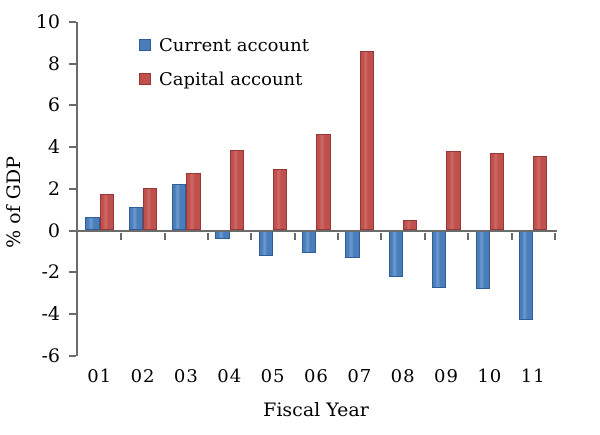 The width and height of the screenshot is (600, 435). I want to click on y-tick-label: 8, so click(53, 63).